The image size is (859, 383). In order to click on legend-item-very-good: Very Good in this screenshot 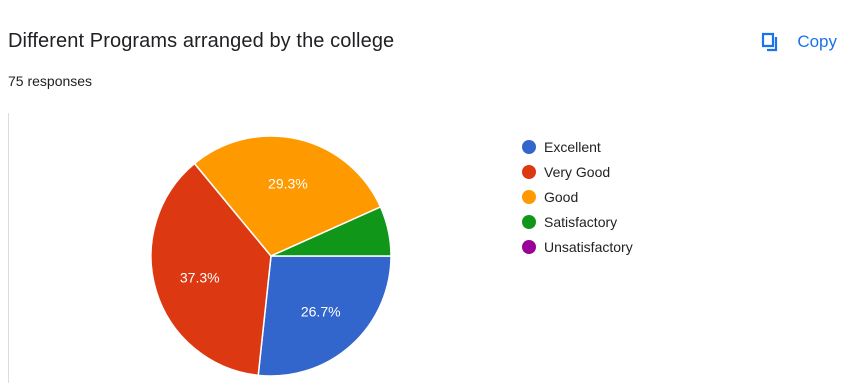, I will do `click(577, 171)`.